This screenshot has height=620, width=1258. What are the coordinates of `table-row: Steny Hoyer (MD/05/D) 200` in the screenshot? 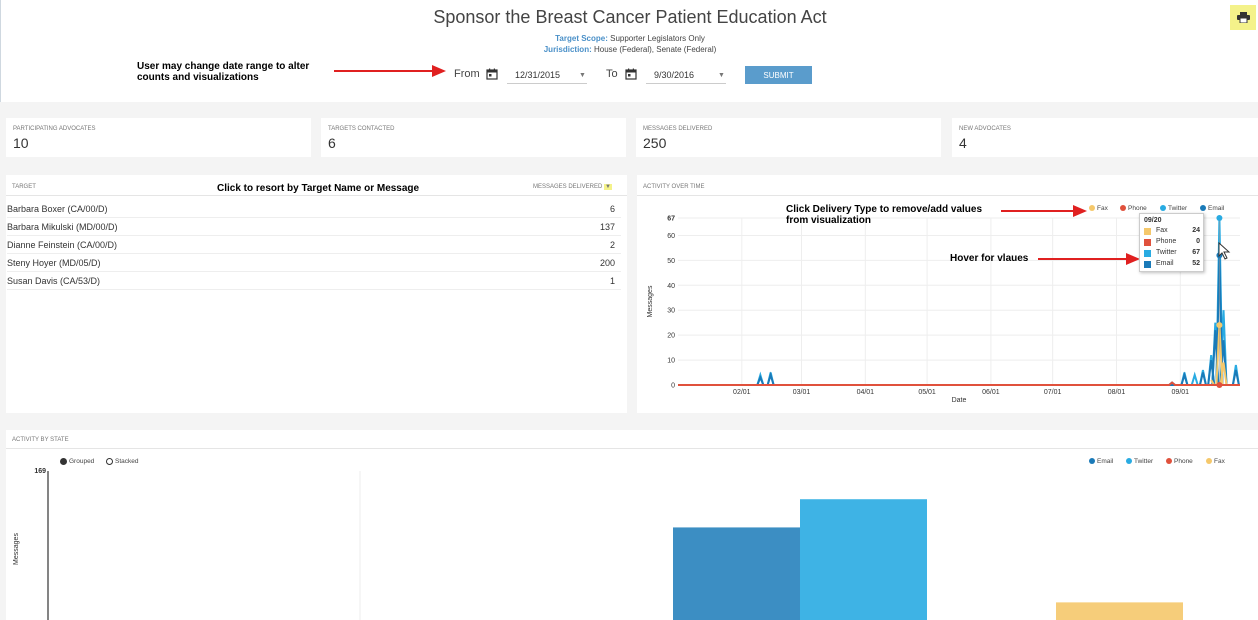 It's located at (314, 263).